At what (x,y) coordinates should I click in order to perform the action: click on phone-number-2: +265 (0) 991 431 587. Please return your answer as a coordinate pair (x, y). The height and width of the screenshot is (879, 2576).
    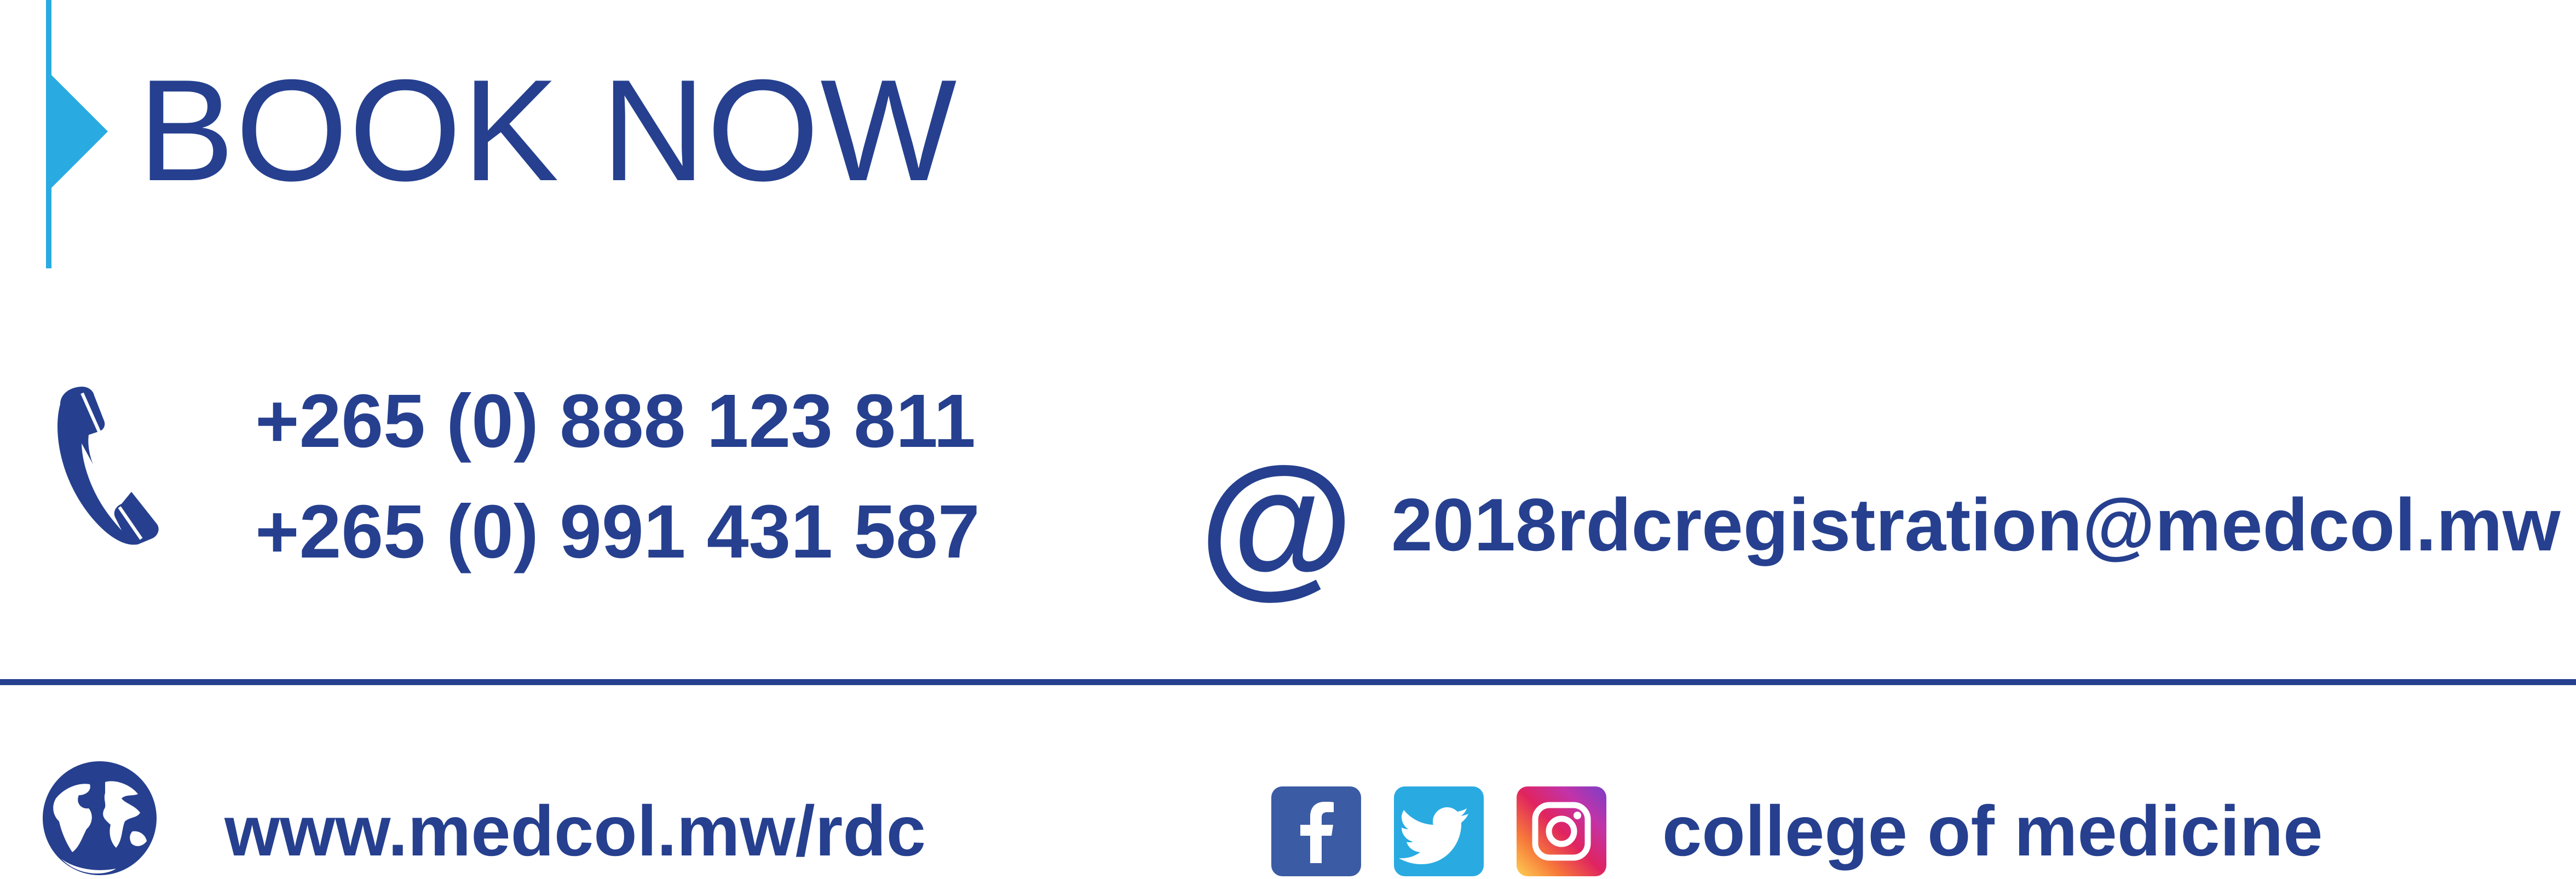
    Looking at the image, I should click on (617, 532).